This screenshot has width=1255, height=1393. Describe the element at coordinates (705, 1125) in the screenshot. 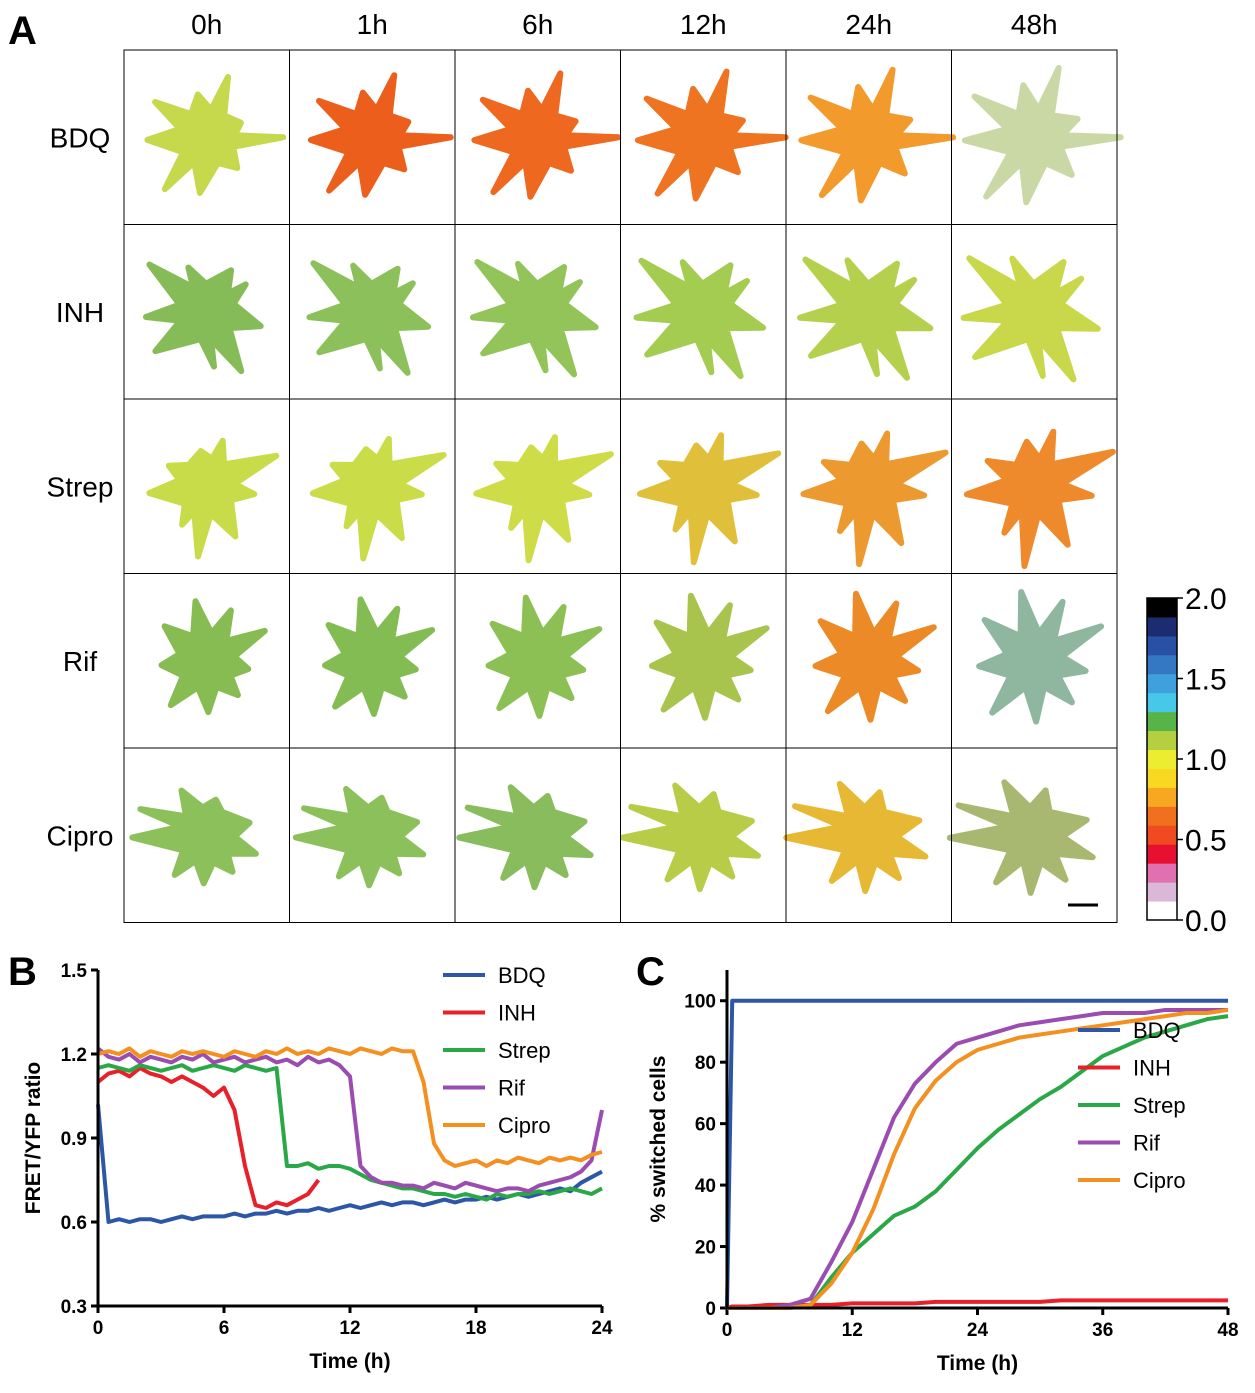

I see `y-tick-label: 60` at that location.